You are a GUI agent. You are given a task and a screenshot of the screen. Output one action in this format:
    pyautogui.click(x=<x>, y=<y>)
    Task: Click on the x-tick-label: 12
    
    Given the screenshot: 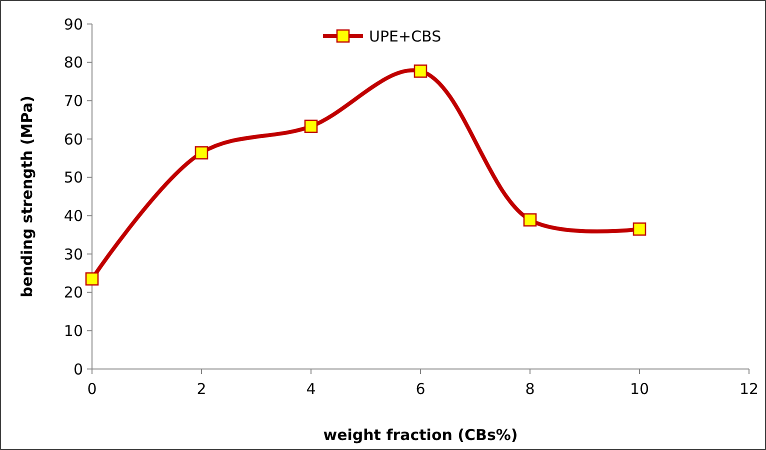 What is the action you would take?
    pyautogui.click(x=749, y=389)
    